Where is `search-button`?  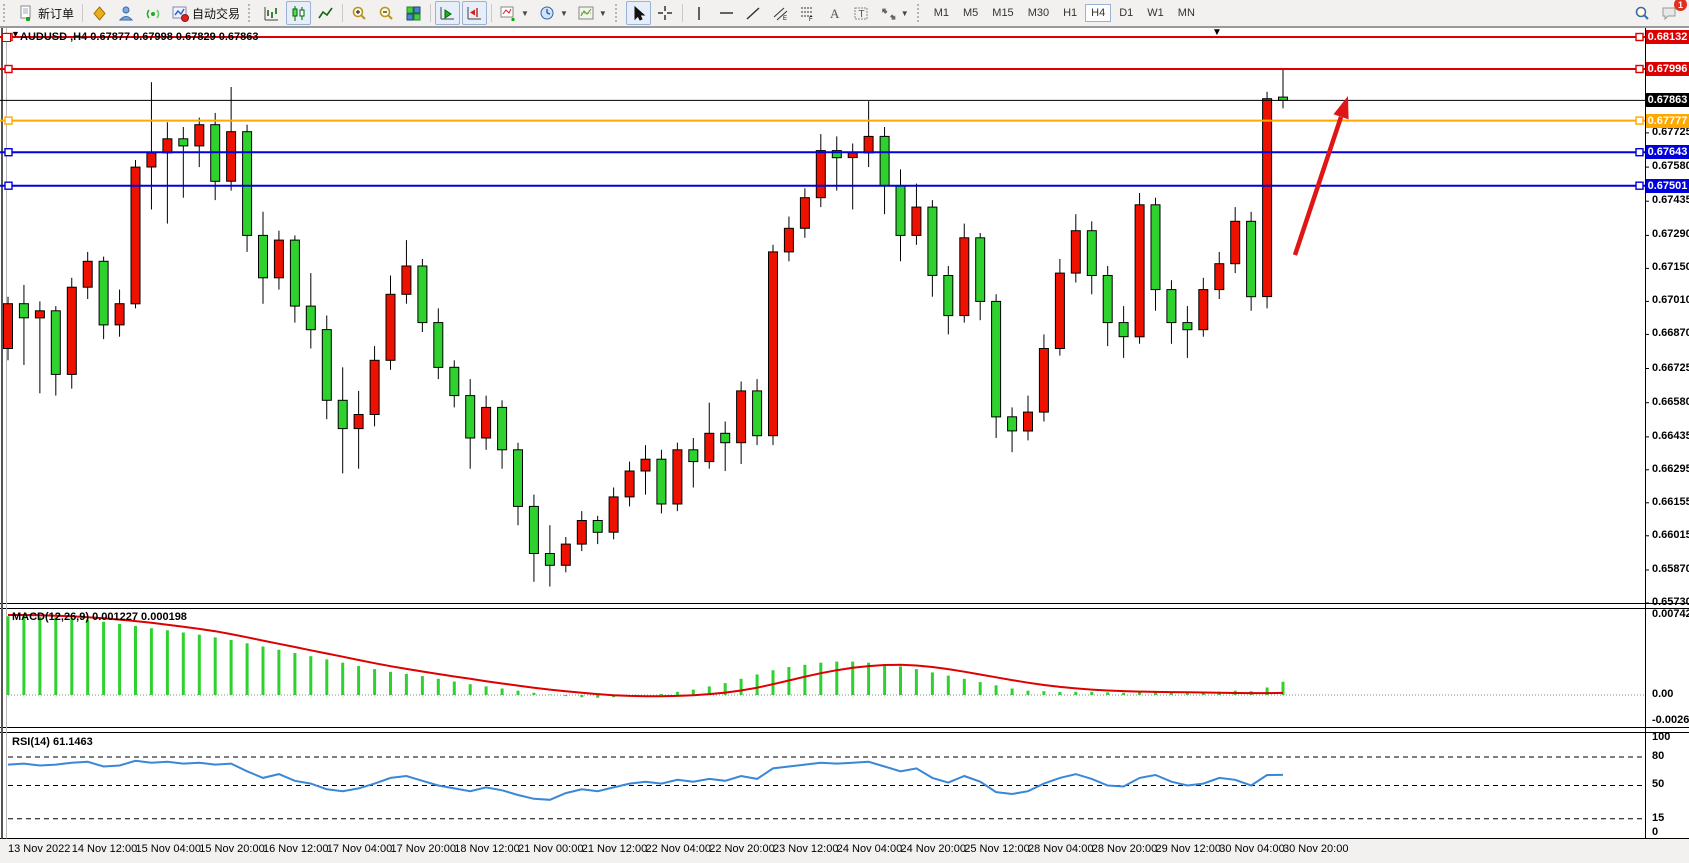 search-button is located at coordinates (1642, 13).